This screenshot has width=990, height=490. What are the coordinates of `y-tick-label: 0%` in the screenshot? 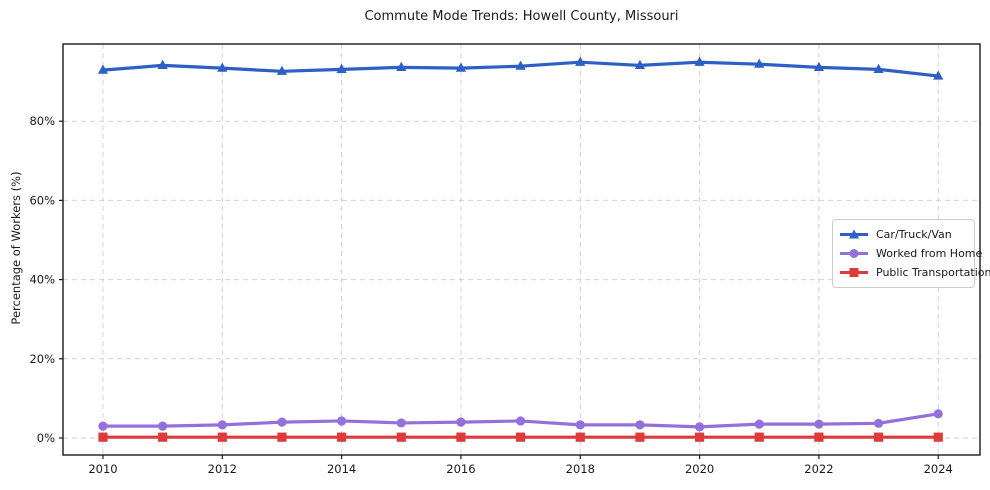 It's located at (46, 438).